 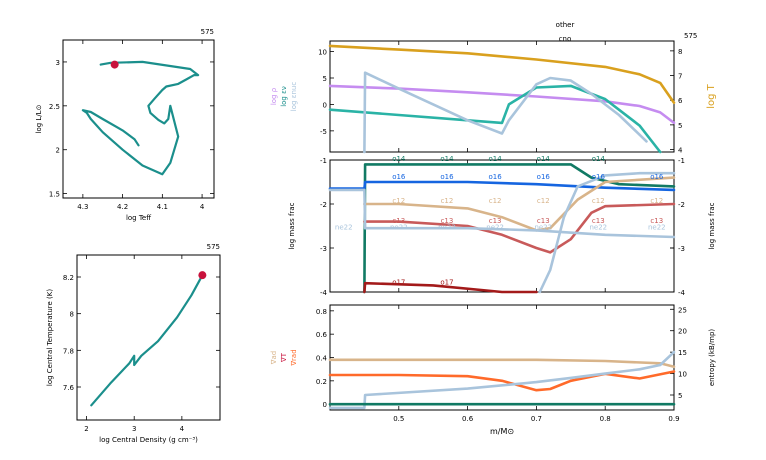 I want to click on central-y-tick-label: 8, so click(x=72, y=315).